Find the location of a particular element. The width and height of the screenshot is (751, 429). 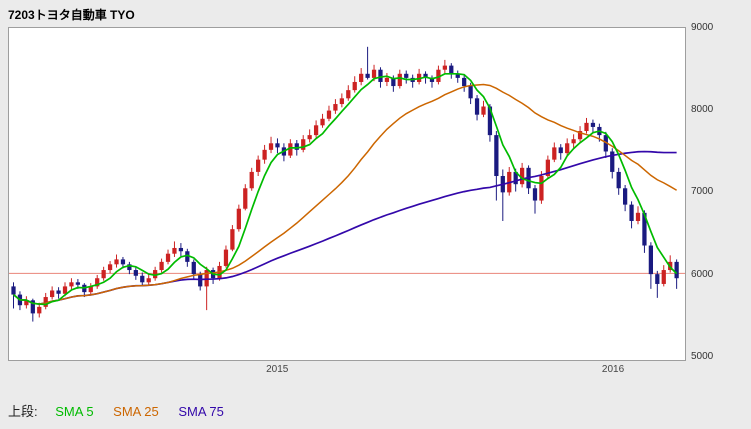

legend-item-sma5: SMA 5 is located at coordinates (74, 411).